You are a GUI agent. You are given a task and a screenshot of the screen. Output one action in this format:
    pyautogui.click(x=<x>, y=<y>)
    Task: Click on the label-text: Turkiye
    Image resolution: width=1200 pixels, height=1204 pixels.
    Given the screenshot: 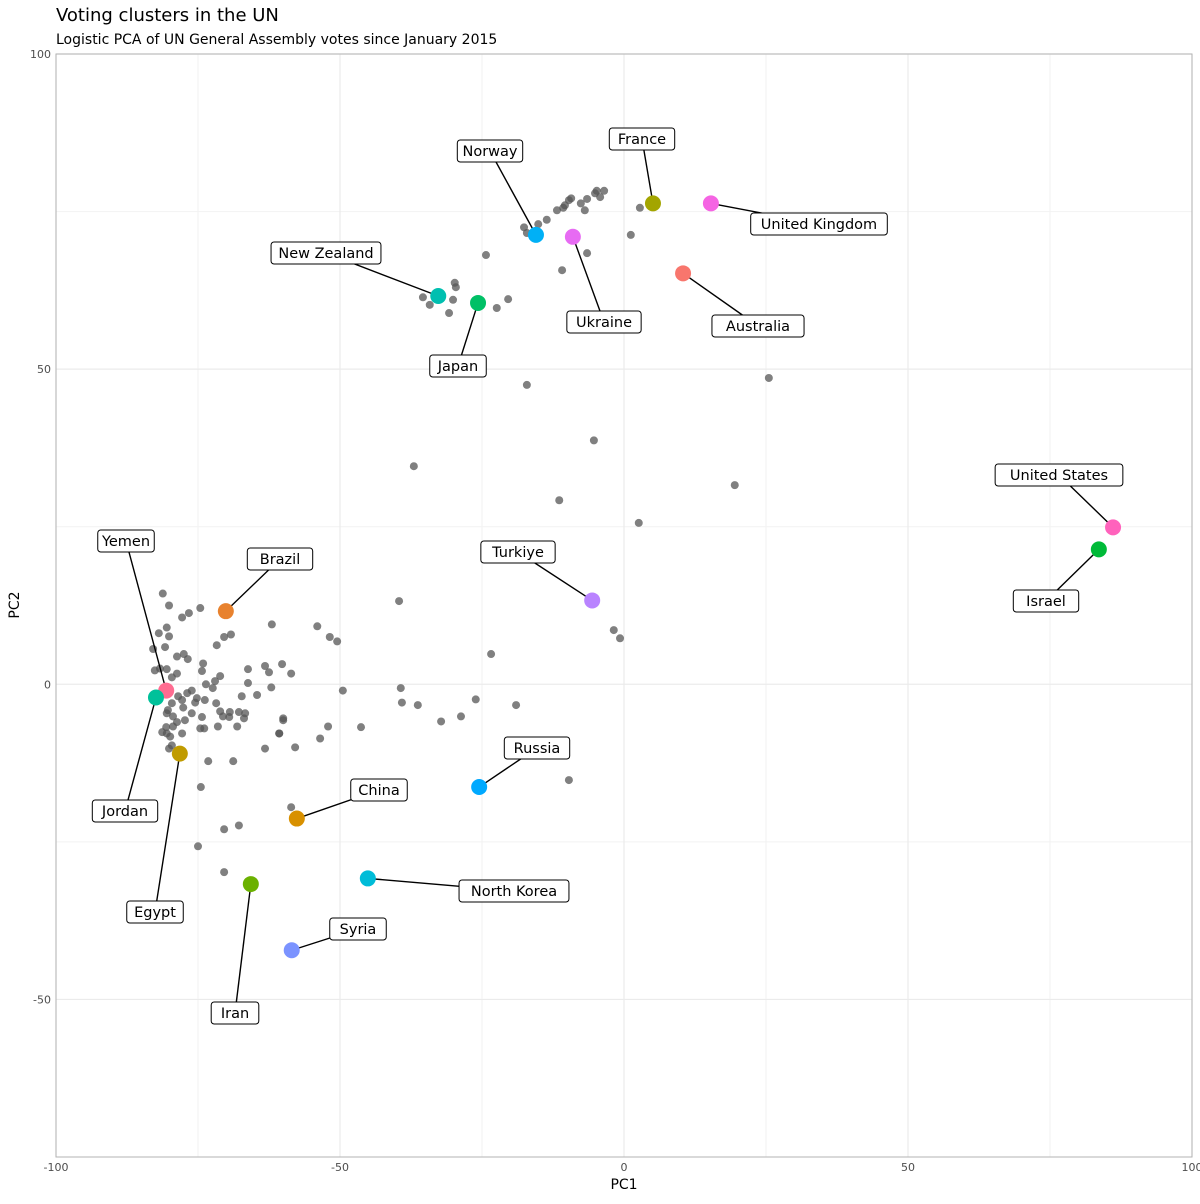 What is the action you would take?
    pyautogui.click(x=517, y=553)
    